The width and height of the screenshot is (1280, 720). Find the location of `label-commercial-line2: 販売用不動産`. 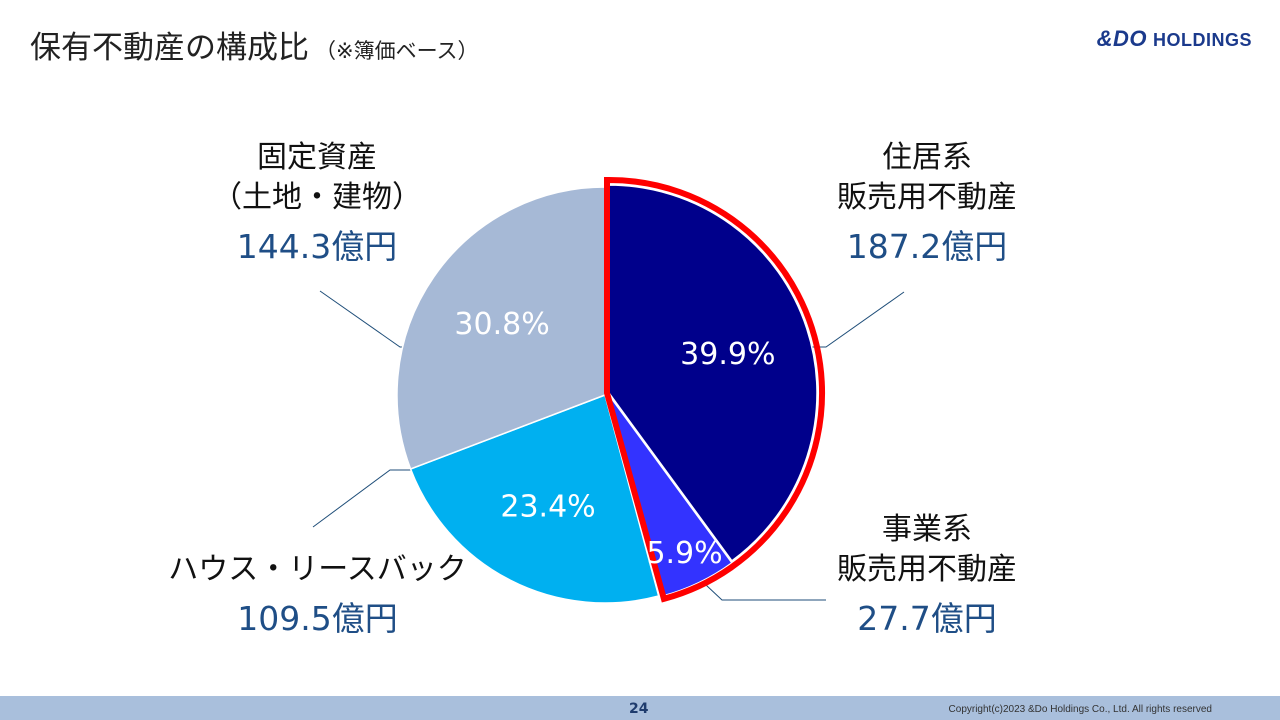

label-commercial-line2: 販売用不動産 is located at coordinates (927, 569).